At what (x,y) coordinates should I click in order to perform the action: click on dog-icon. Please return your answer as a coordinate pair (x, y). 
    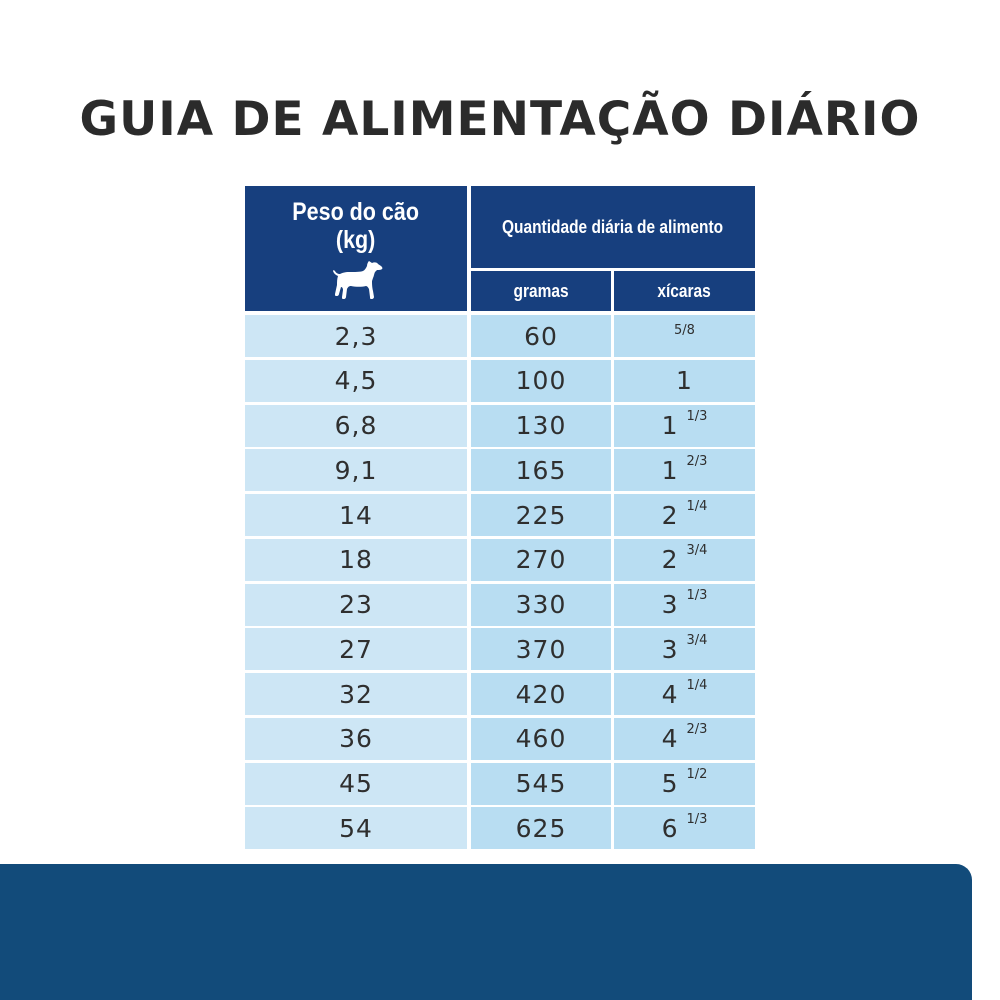
    Looking at the image, I should click on (358, 280).